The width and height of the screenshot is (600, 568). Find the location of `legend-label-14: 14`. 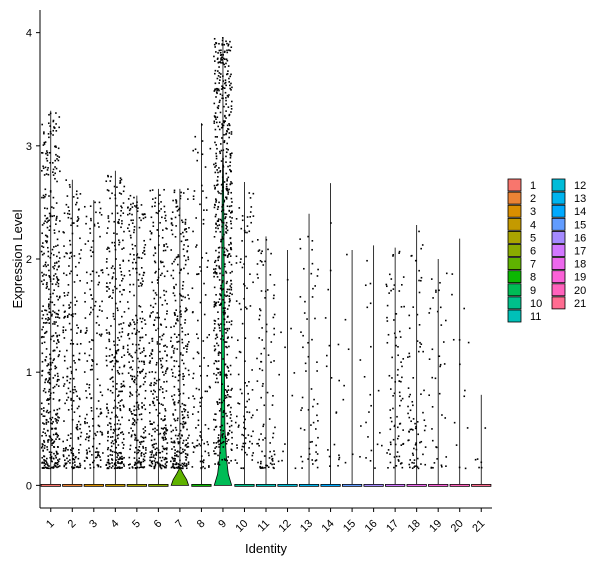

legend-label-14: 14 is located at coordinates (580, 212).